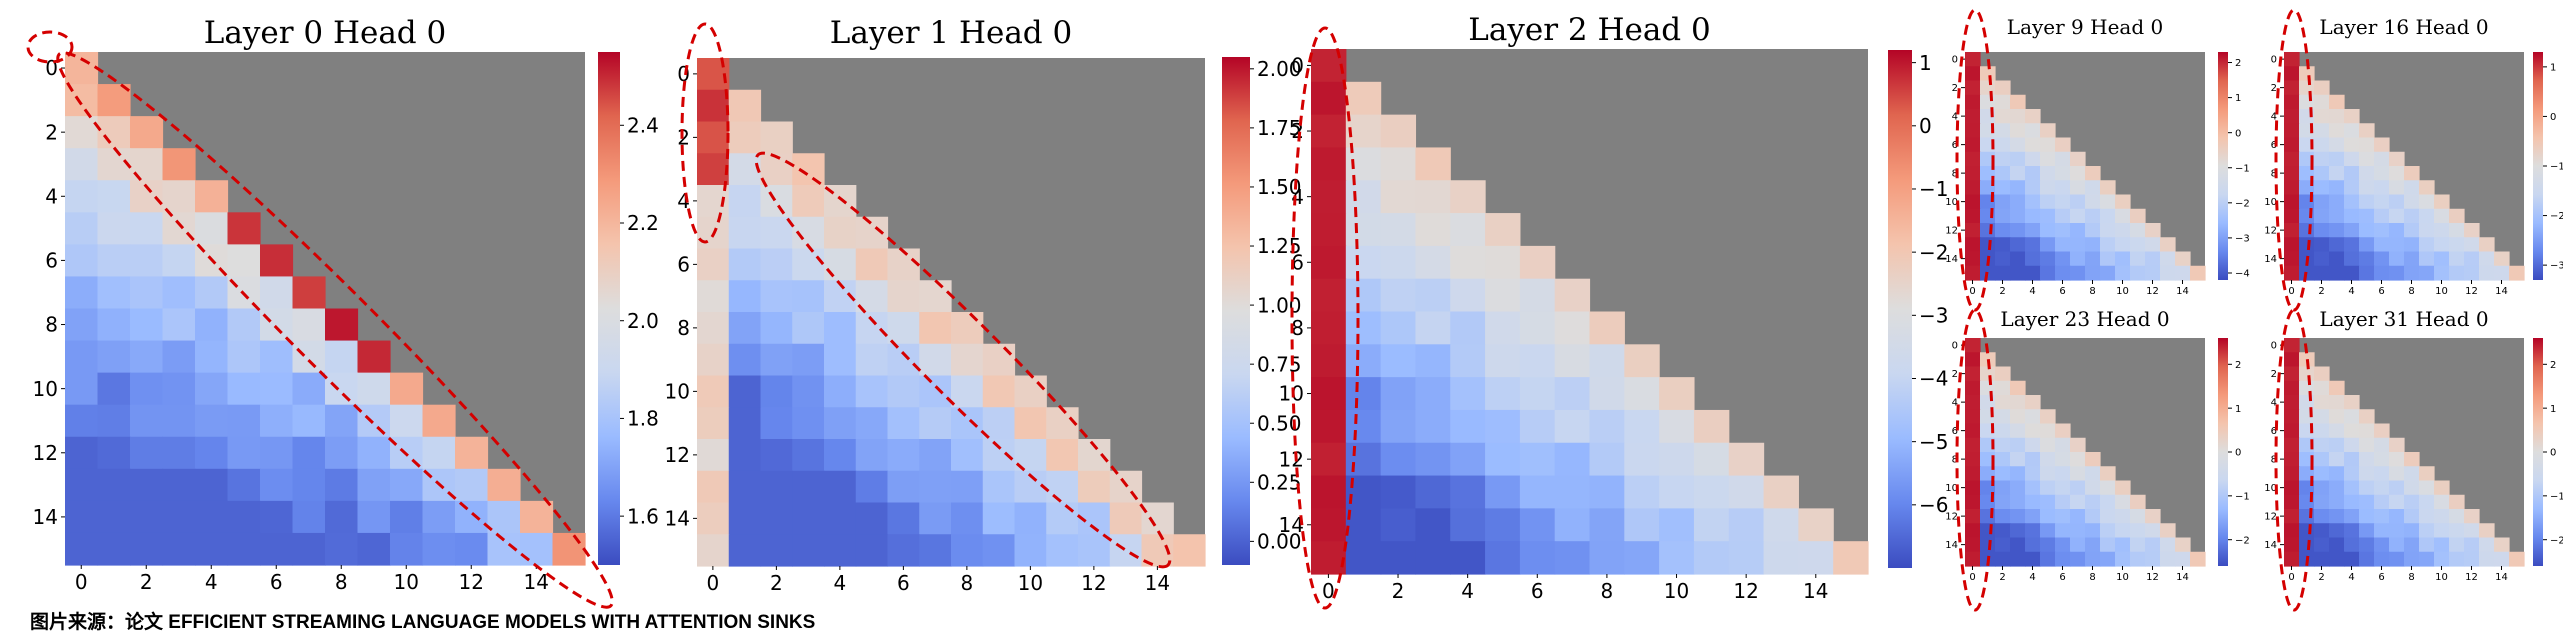 The width and height of the screenshot is (2563, 634). I want to click on x-tick-label: 6, so click(276, 582).